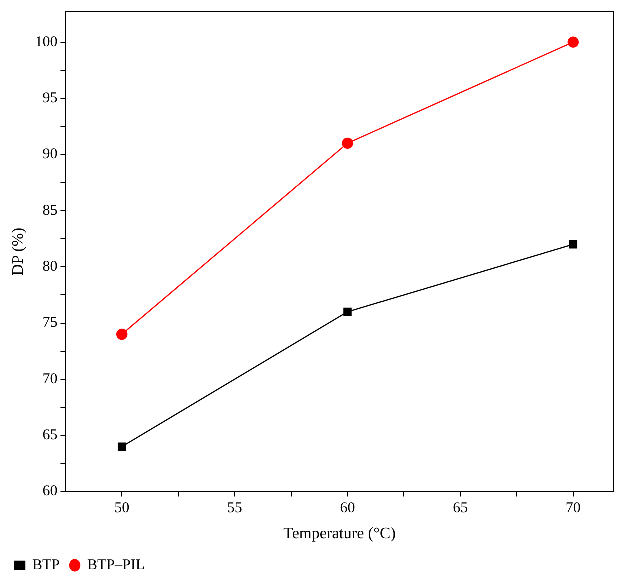 The width and height of the screenshot is (626, 588). I want to click on x-axis-title: Temperature (°C), so click(340, 534).